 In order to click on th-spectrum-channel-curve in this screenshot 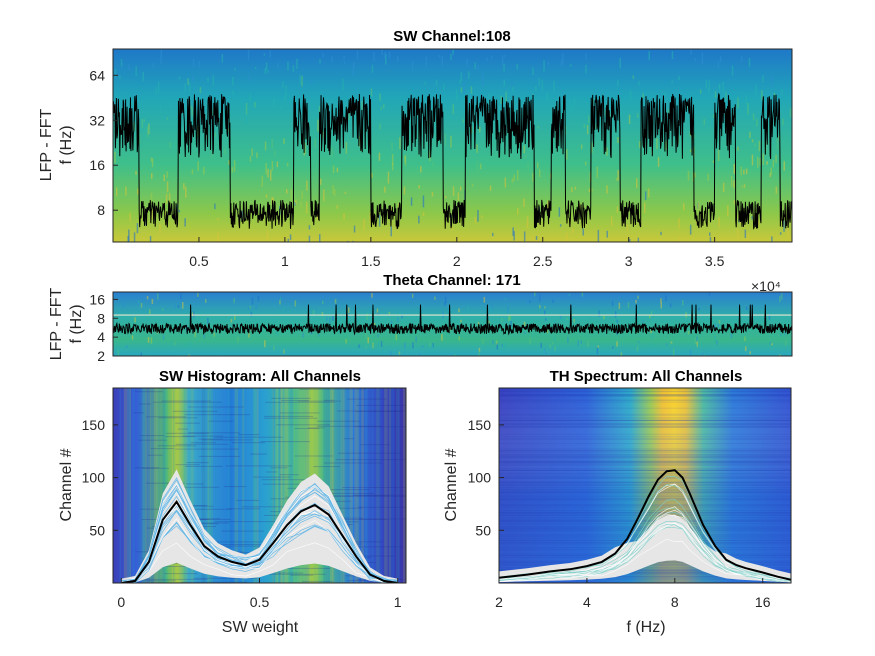, I will do `click(645, 552)`.